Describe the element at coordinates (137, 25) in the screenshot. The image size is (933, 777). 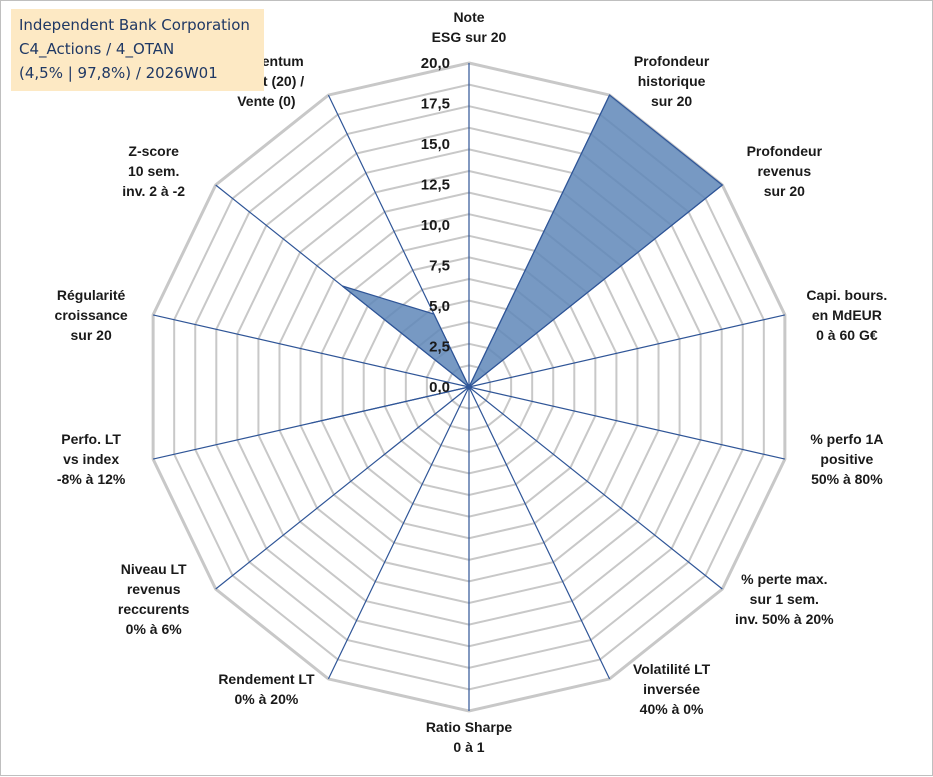
I see `company-name: Independent Bank Corporation` at that location.